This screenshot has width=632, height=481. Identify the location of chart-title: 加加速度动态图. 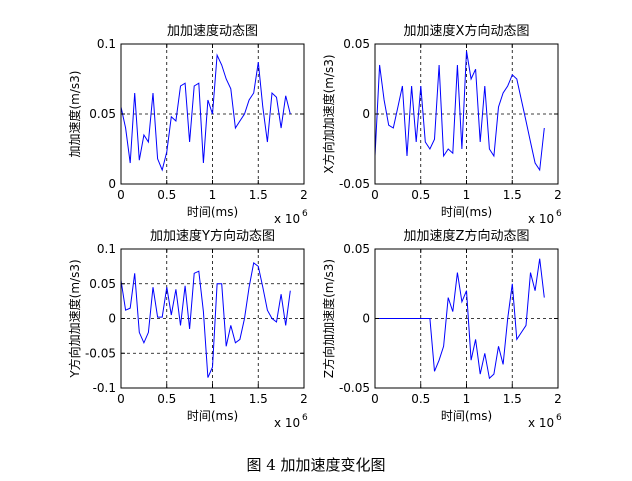
(212, 31).